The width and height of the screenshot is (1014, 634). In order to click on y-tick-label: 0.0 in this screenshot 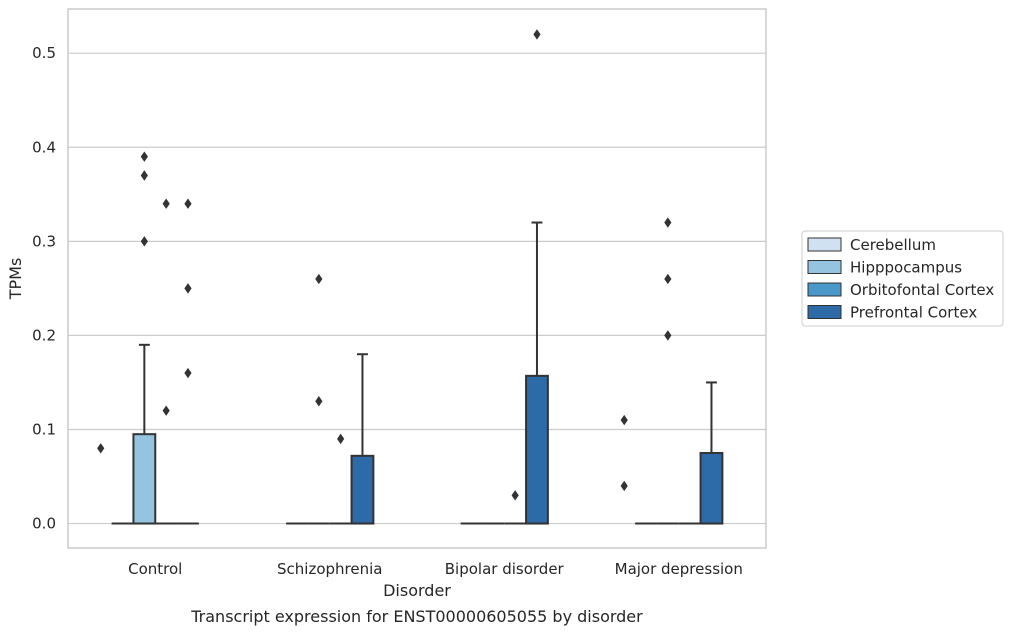, I will do `click(44, 524)`.